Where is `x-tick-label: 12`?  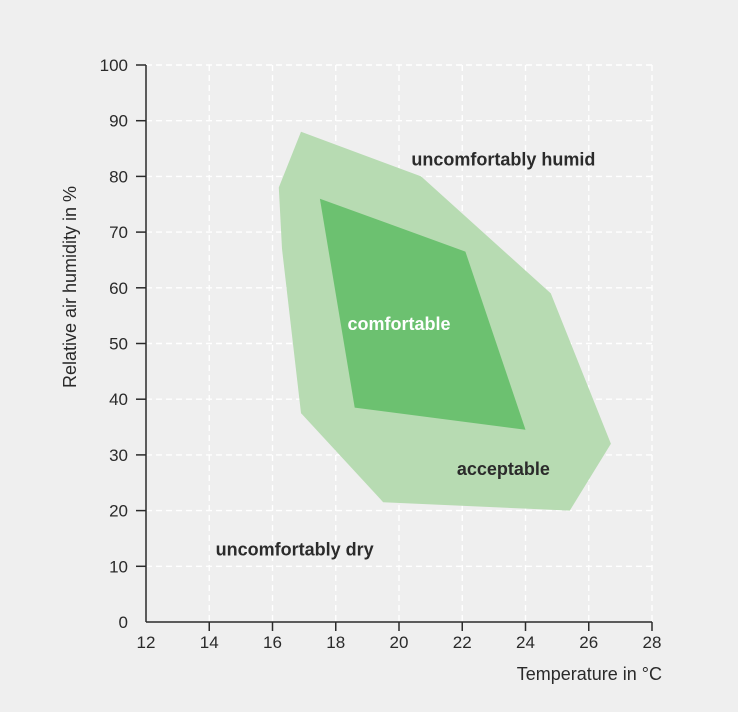
x-tick-label: 12 is located at coordinates (146, 642).